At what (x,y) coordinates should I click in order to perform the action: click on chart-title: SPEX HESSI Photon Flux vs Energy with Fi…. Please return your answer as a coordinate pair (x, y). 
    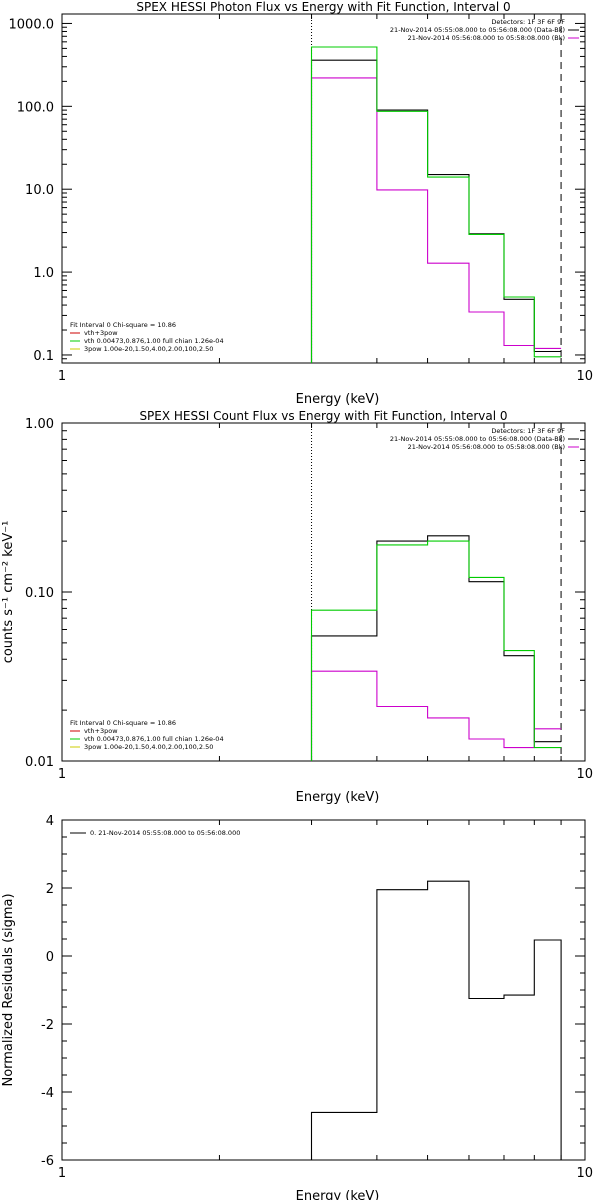
    Looking at the image, I should click on (323, 7).